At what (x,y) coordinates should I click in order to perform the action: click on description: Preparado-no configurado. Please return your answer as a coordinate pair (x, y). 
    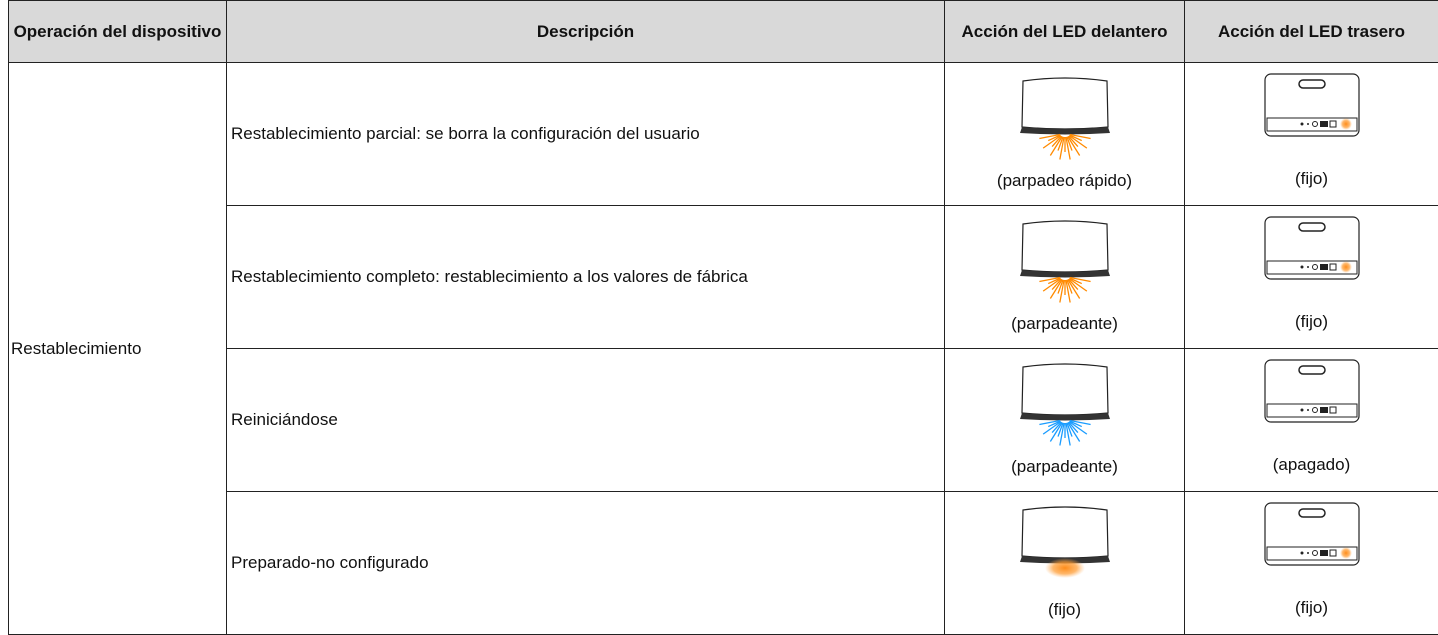
    Looking at the image, I should click on (586, 563).